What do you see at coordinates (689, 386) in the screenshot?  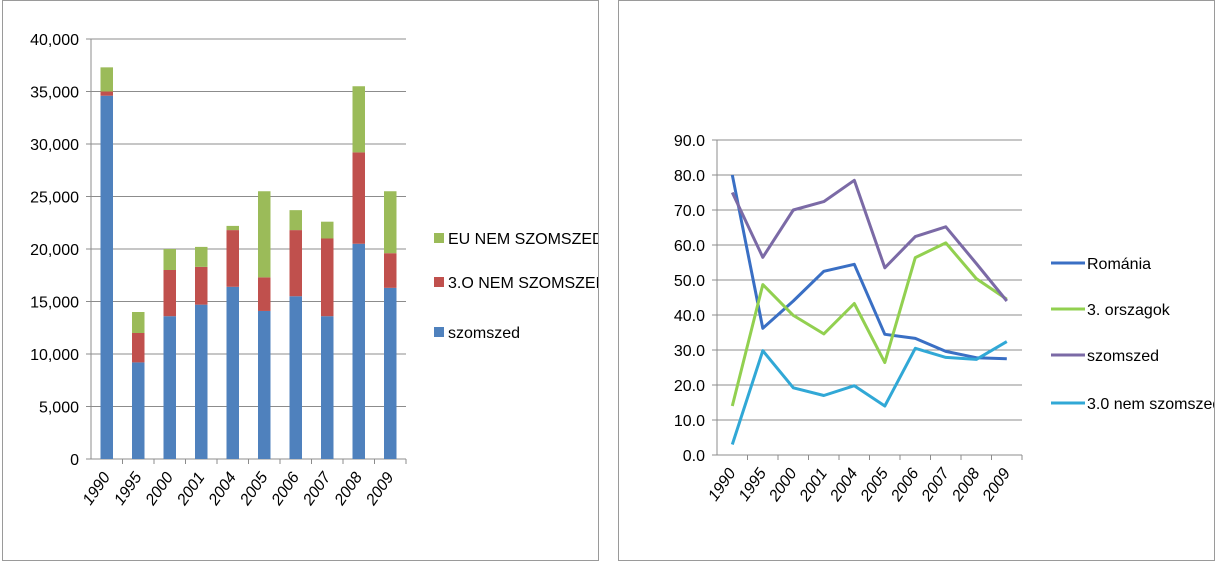 I see `y-tick-label: 20.0` at bounding box center [689, 386].